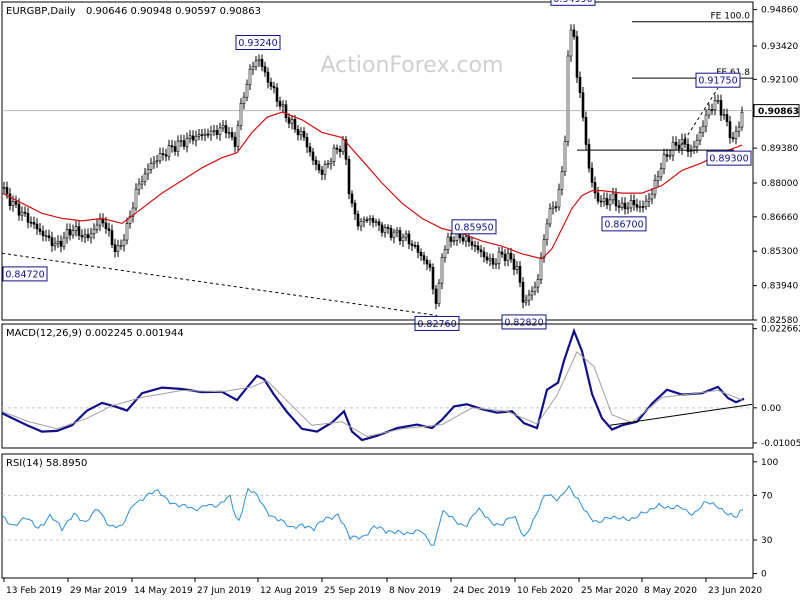 The height and width of the screenshot is (600, 800). I want to click on price-level-label: 0.94990, so click(572, 2).